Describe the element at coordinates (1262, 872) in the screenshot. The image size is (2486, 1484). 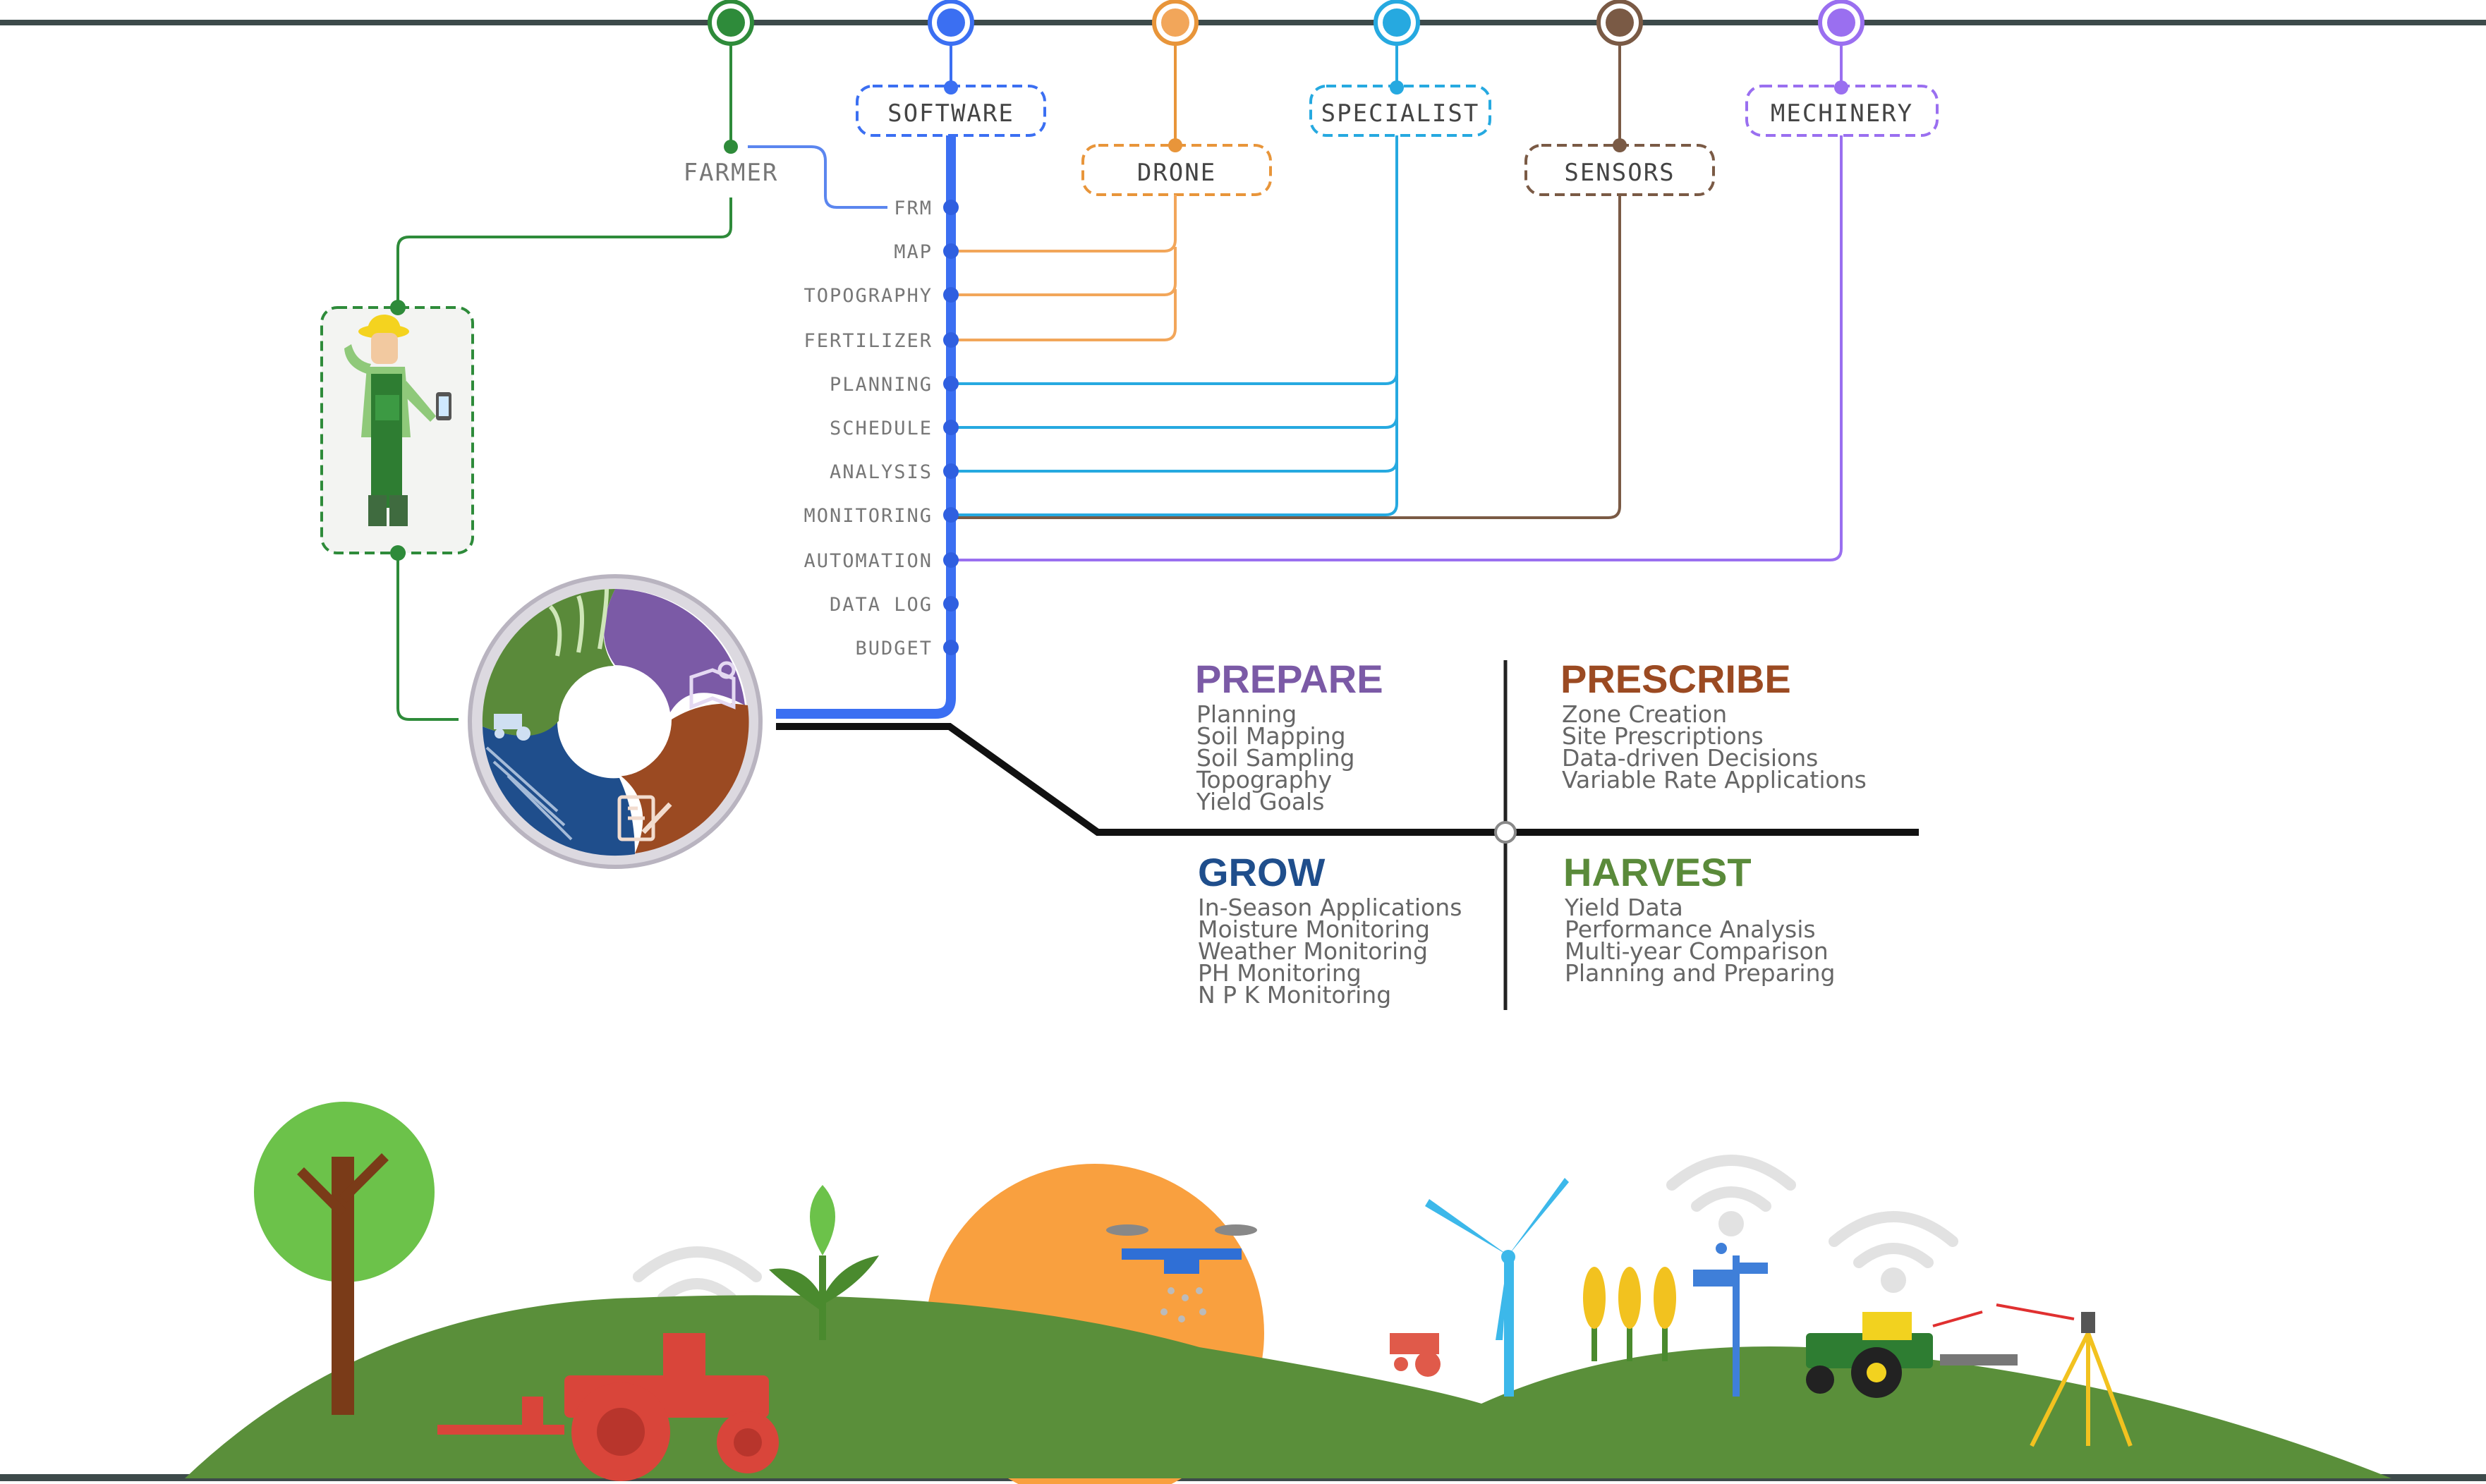
I see `quadrant-grow-title: GROW` at that location.